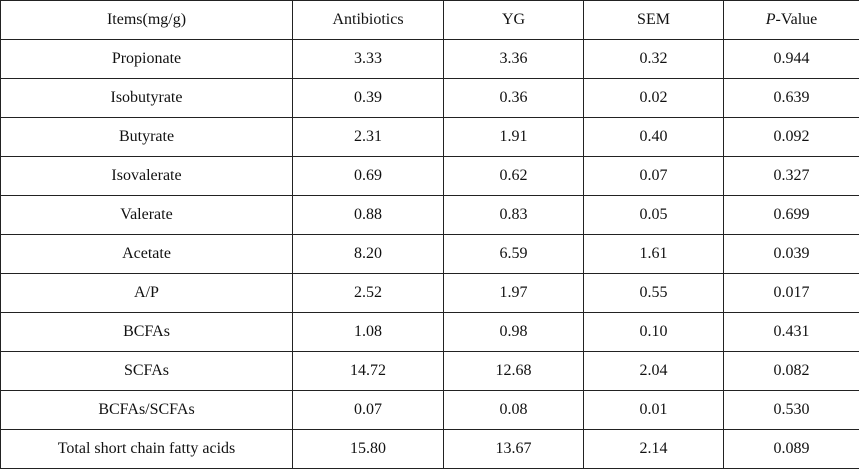 The height and width of the screenshot is (469, 859). I want to click on table-cell: 3.33, so click(368, 59).